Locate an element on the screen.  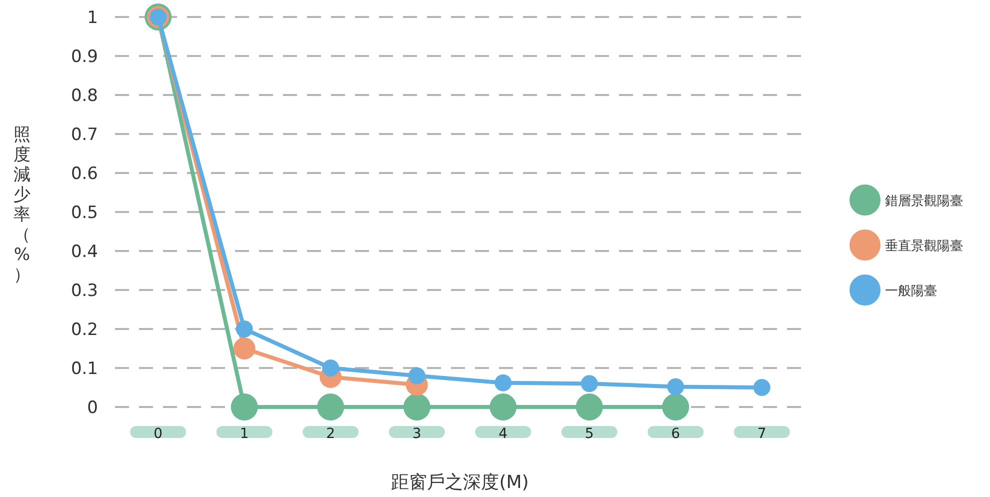
y-tick-label: 0.2 is located at coordinates (84, 330).